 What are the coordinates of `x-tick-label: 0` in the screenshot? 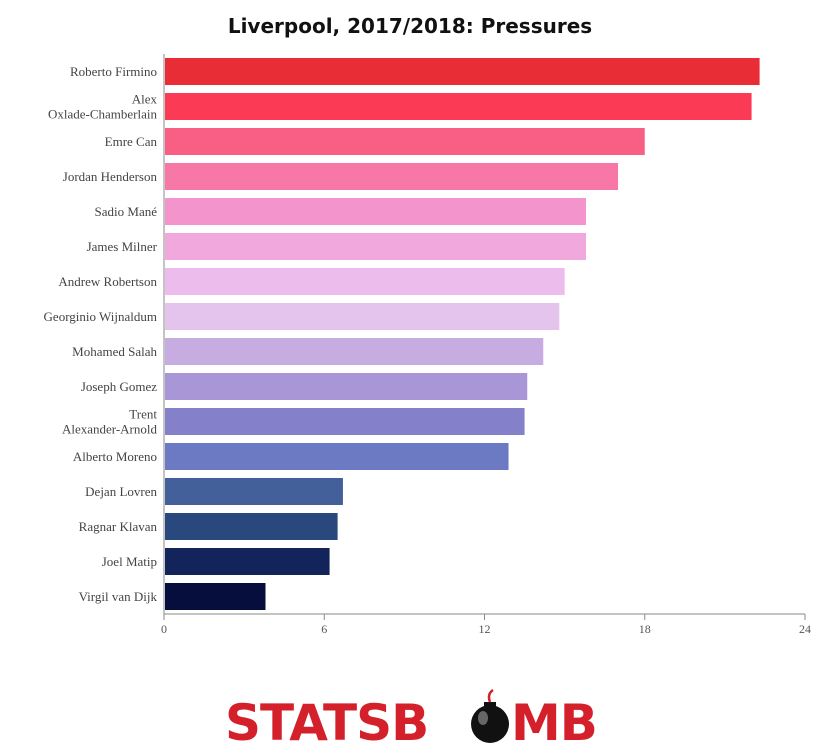 It's located at (164, 629).